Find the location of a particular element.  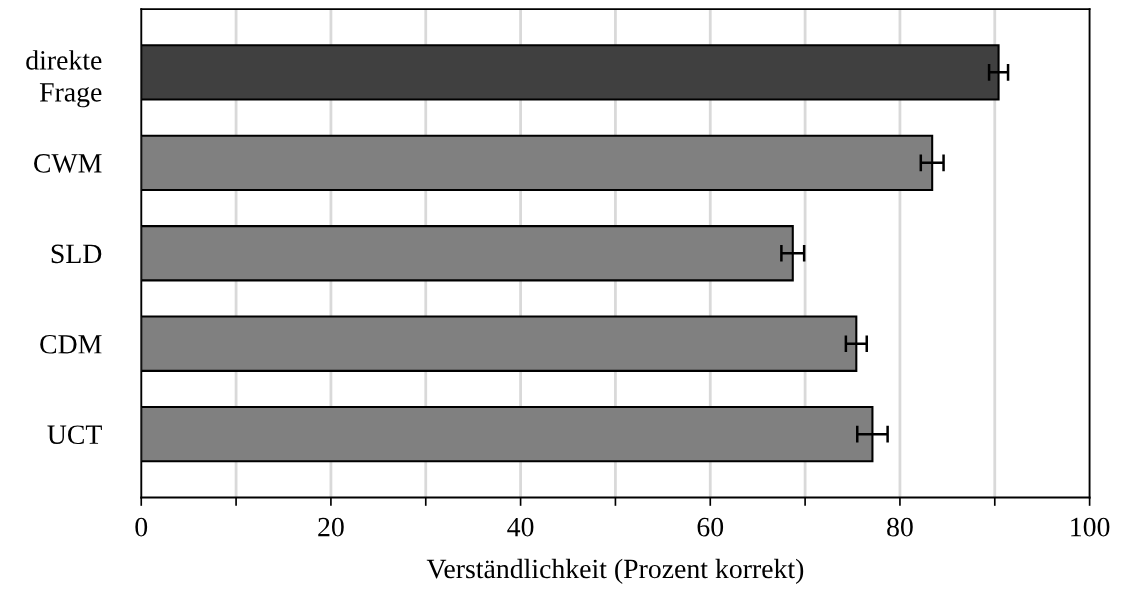

x-tick-label: 0 is located at coordinates (141, 527).